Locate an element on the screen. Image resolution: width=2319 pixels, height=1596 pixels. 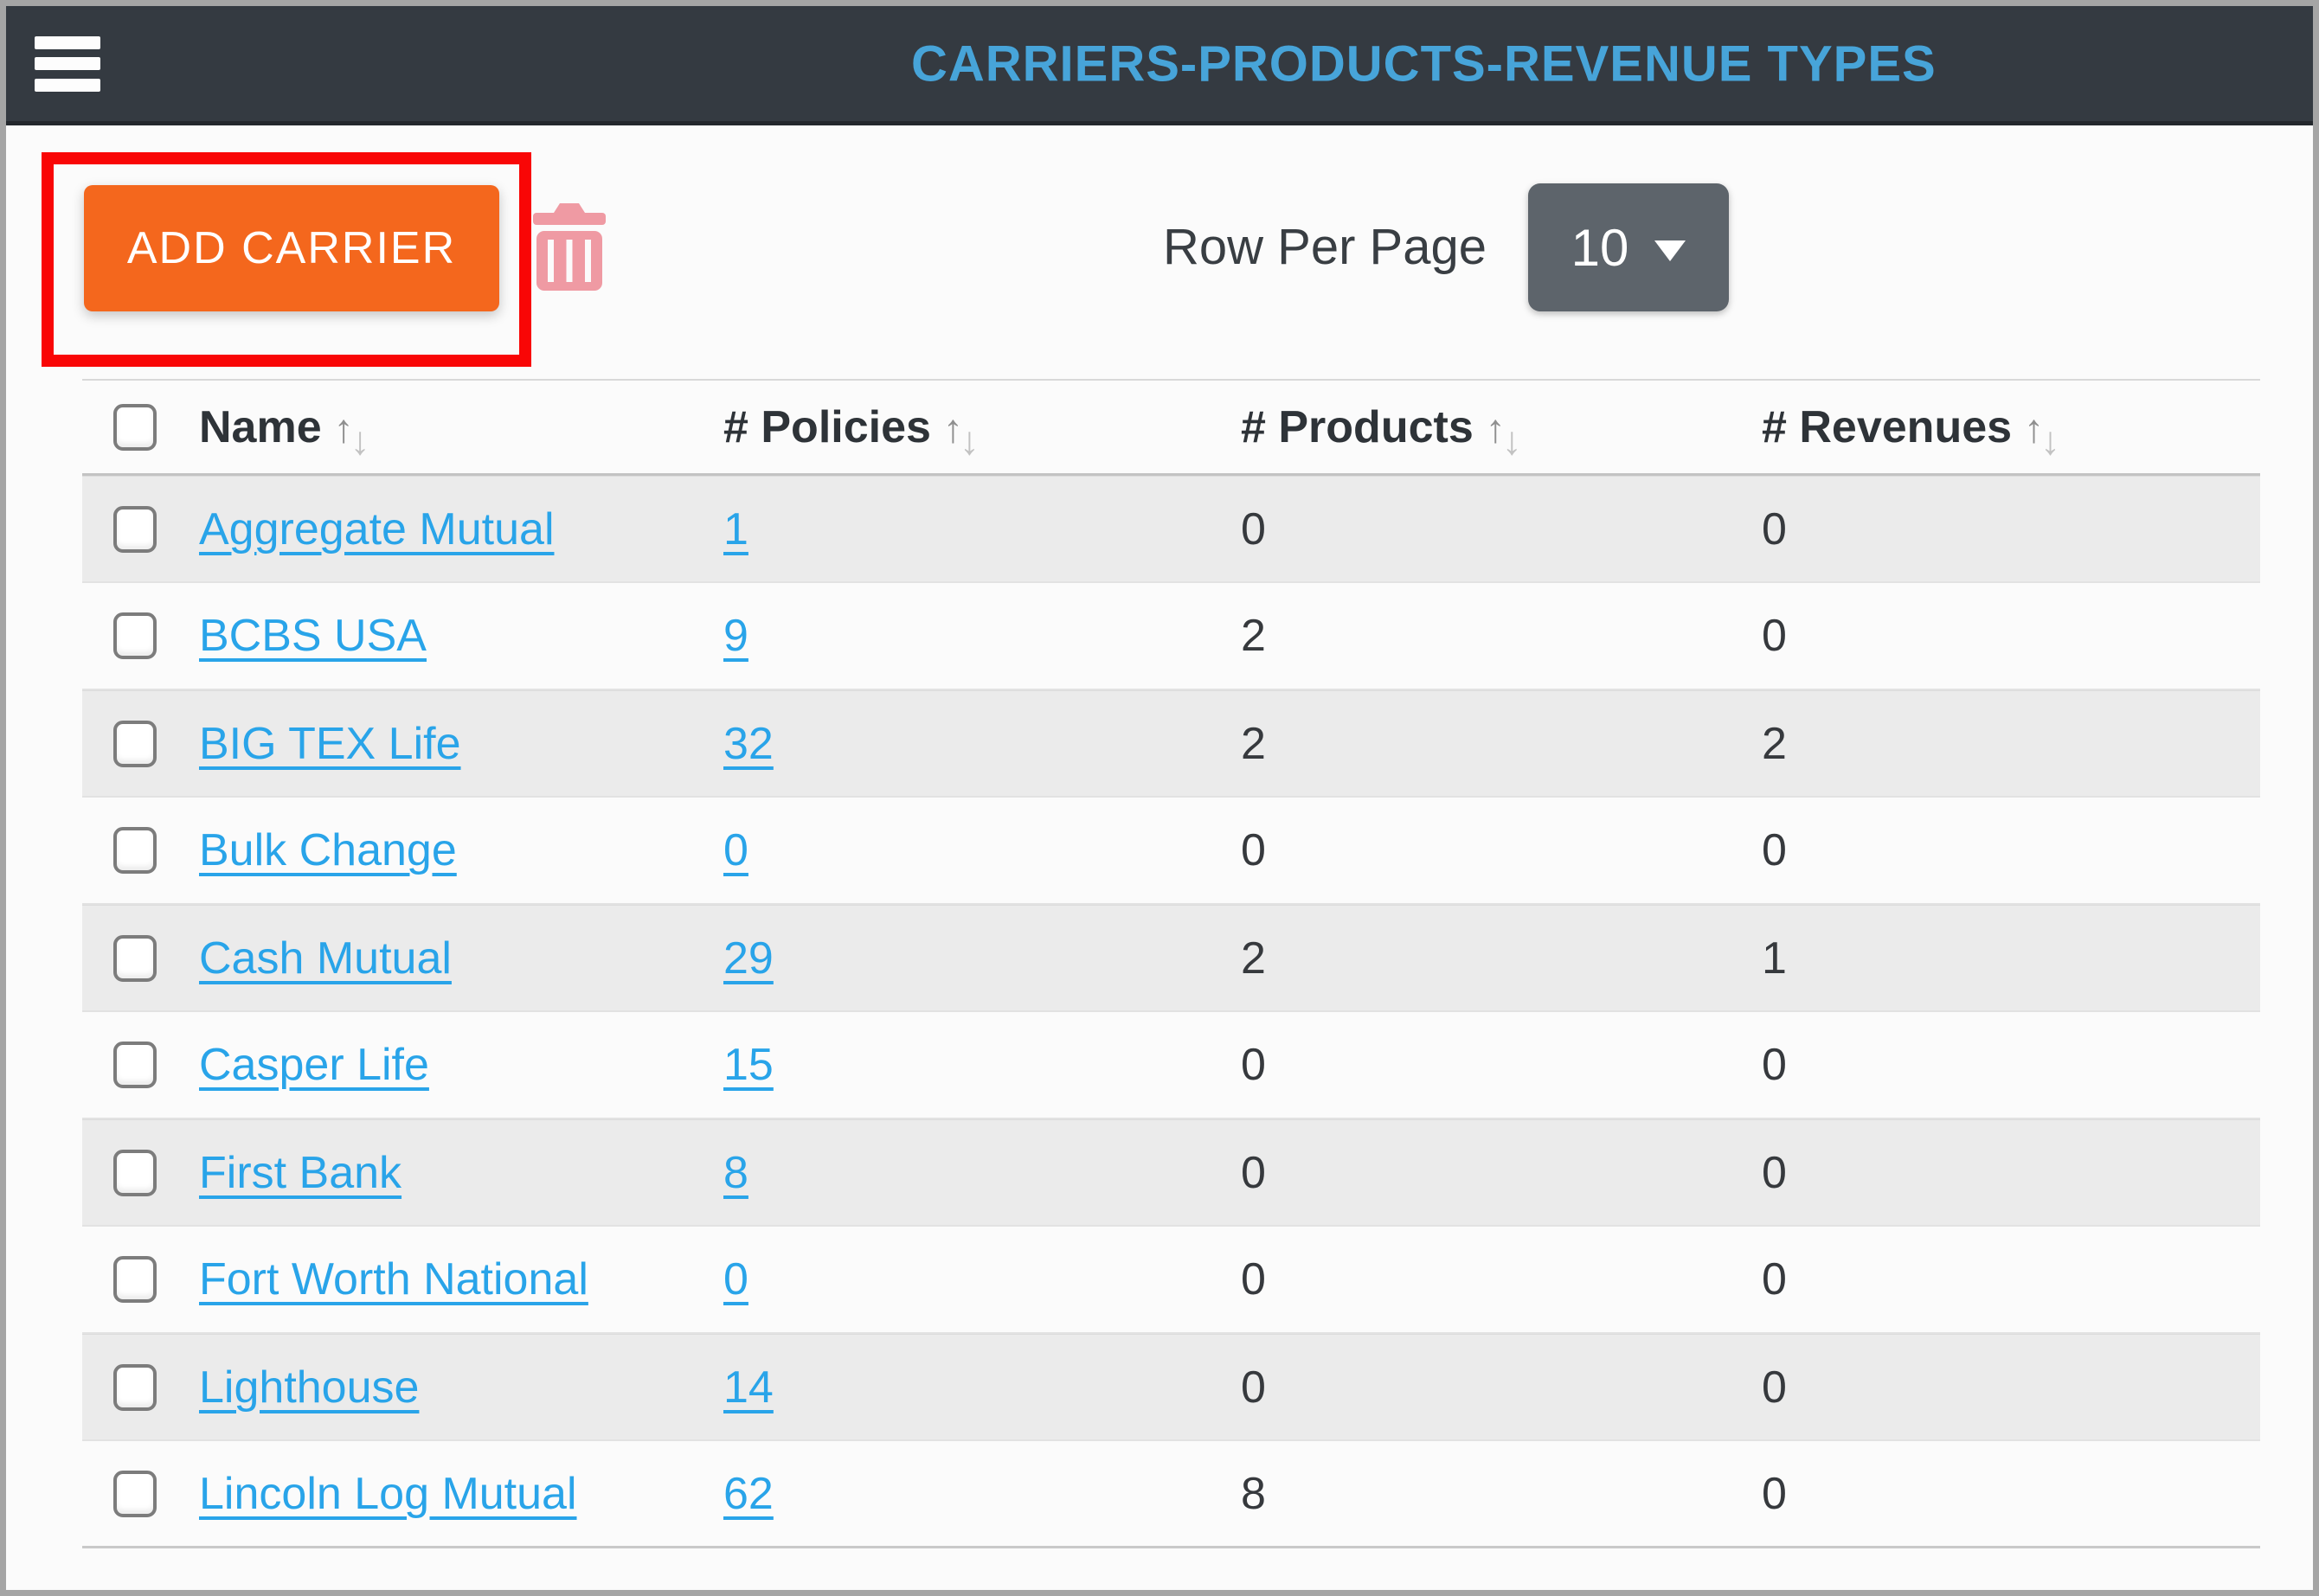
carrier-name-link: Aggregate Mutual is located at coordinates (377, 529).